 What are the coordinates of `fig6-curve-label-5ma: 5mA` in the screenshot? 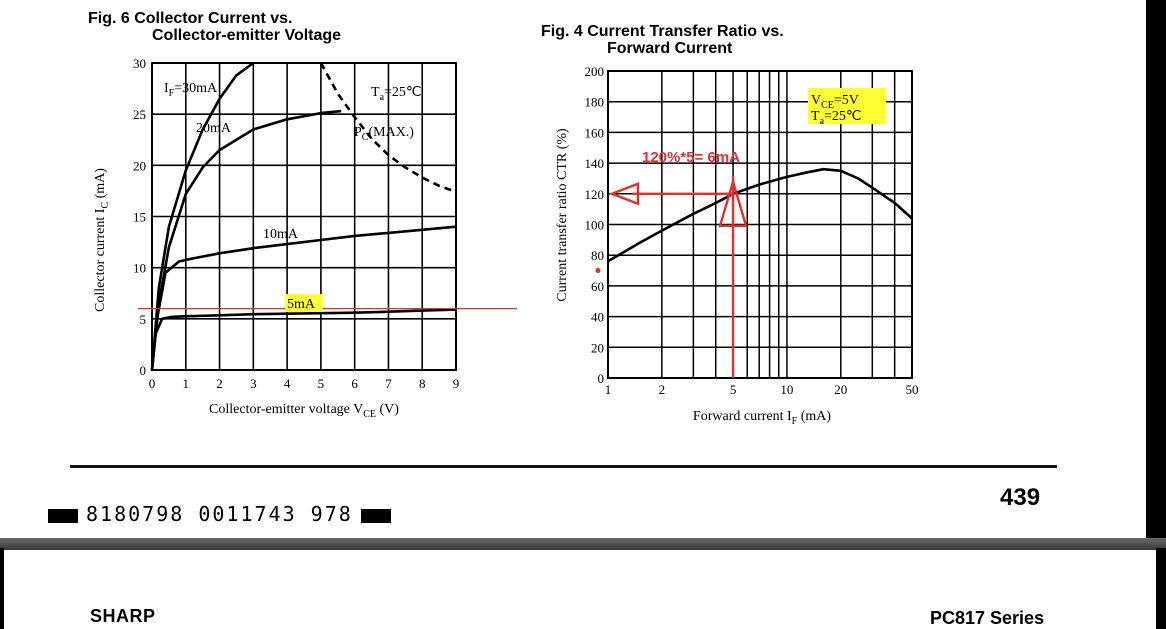 It's located at (301, 304).